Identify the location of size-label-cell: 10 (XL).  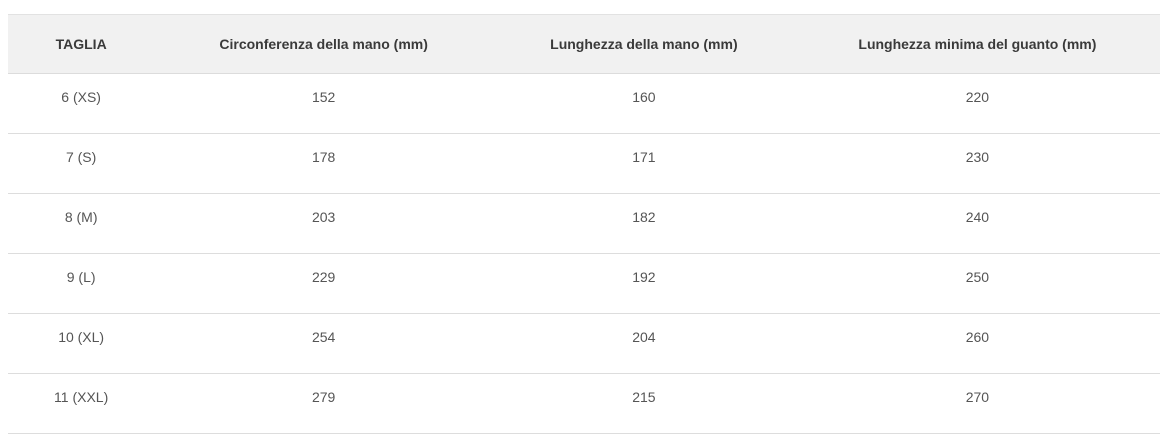
(81, 343).